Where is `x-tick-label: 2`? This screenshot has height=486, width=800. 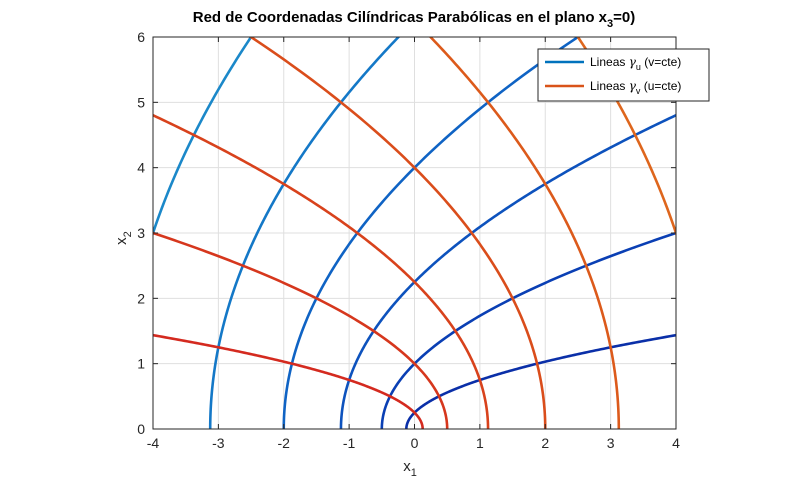 x-tick-label: 2 is located at coordinates (545, 443).